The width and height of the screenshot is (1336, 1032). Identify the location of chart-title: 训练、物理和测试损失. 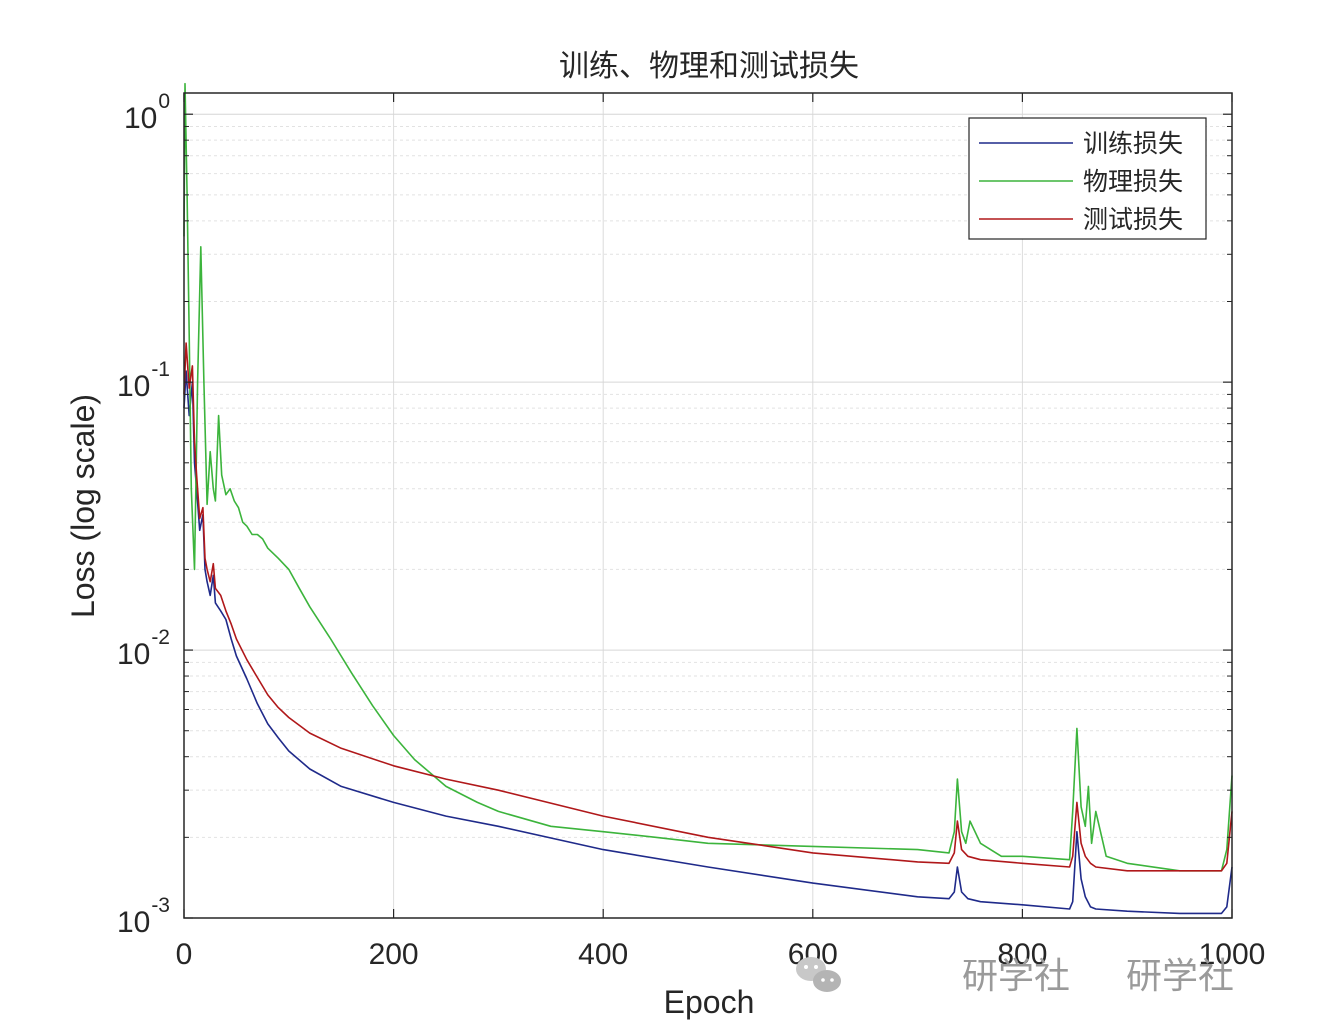
(709, 66).